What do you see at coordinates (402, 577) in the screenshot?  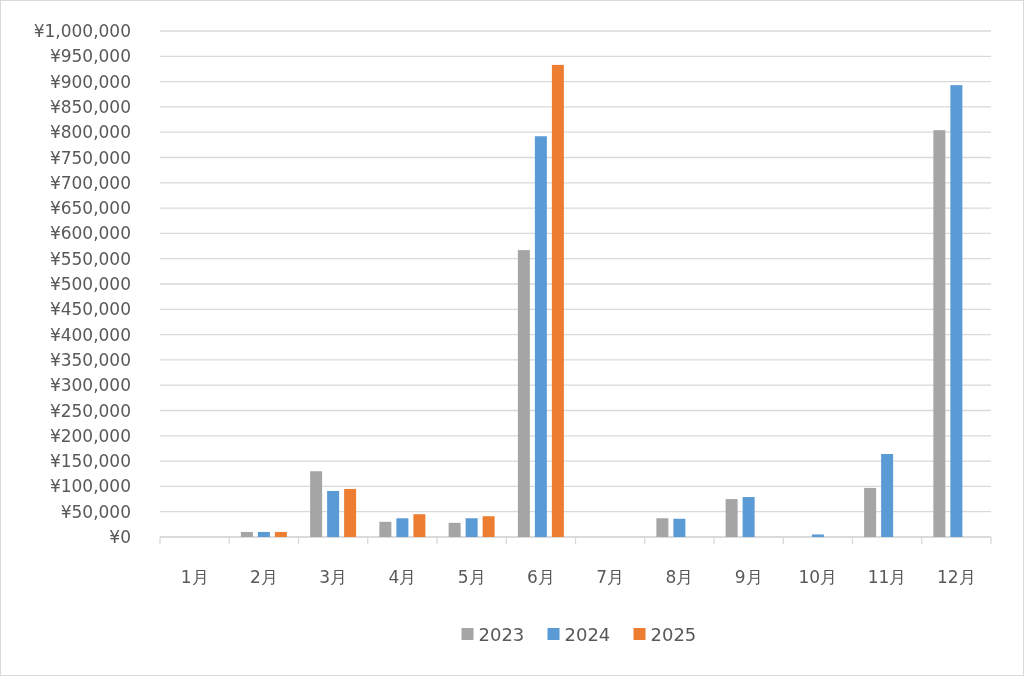 I see `x-tick-label: 4月` at bounding box center [402, 577].